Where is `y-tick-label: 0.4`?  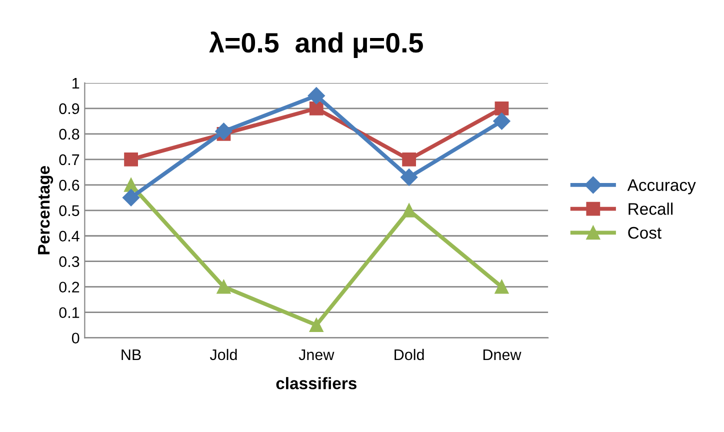
y-tick-label: 0.4 is located at coordinates (69, 236).